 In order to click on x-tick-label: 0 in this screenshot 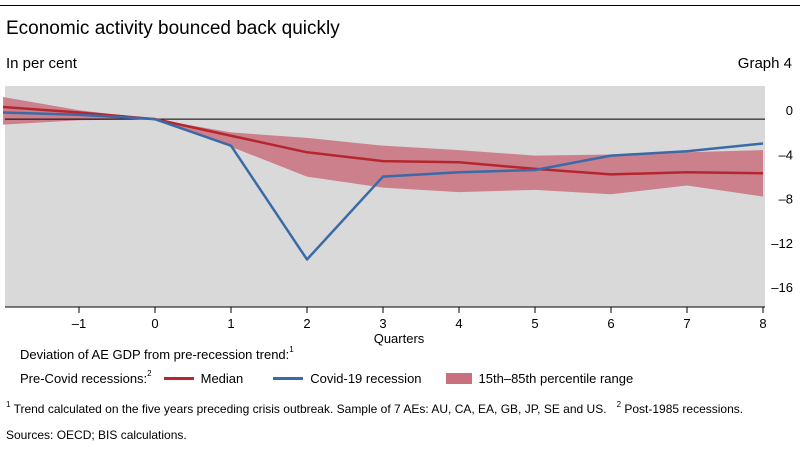, I will do `click(154, 323)`.